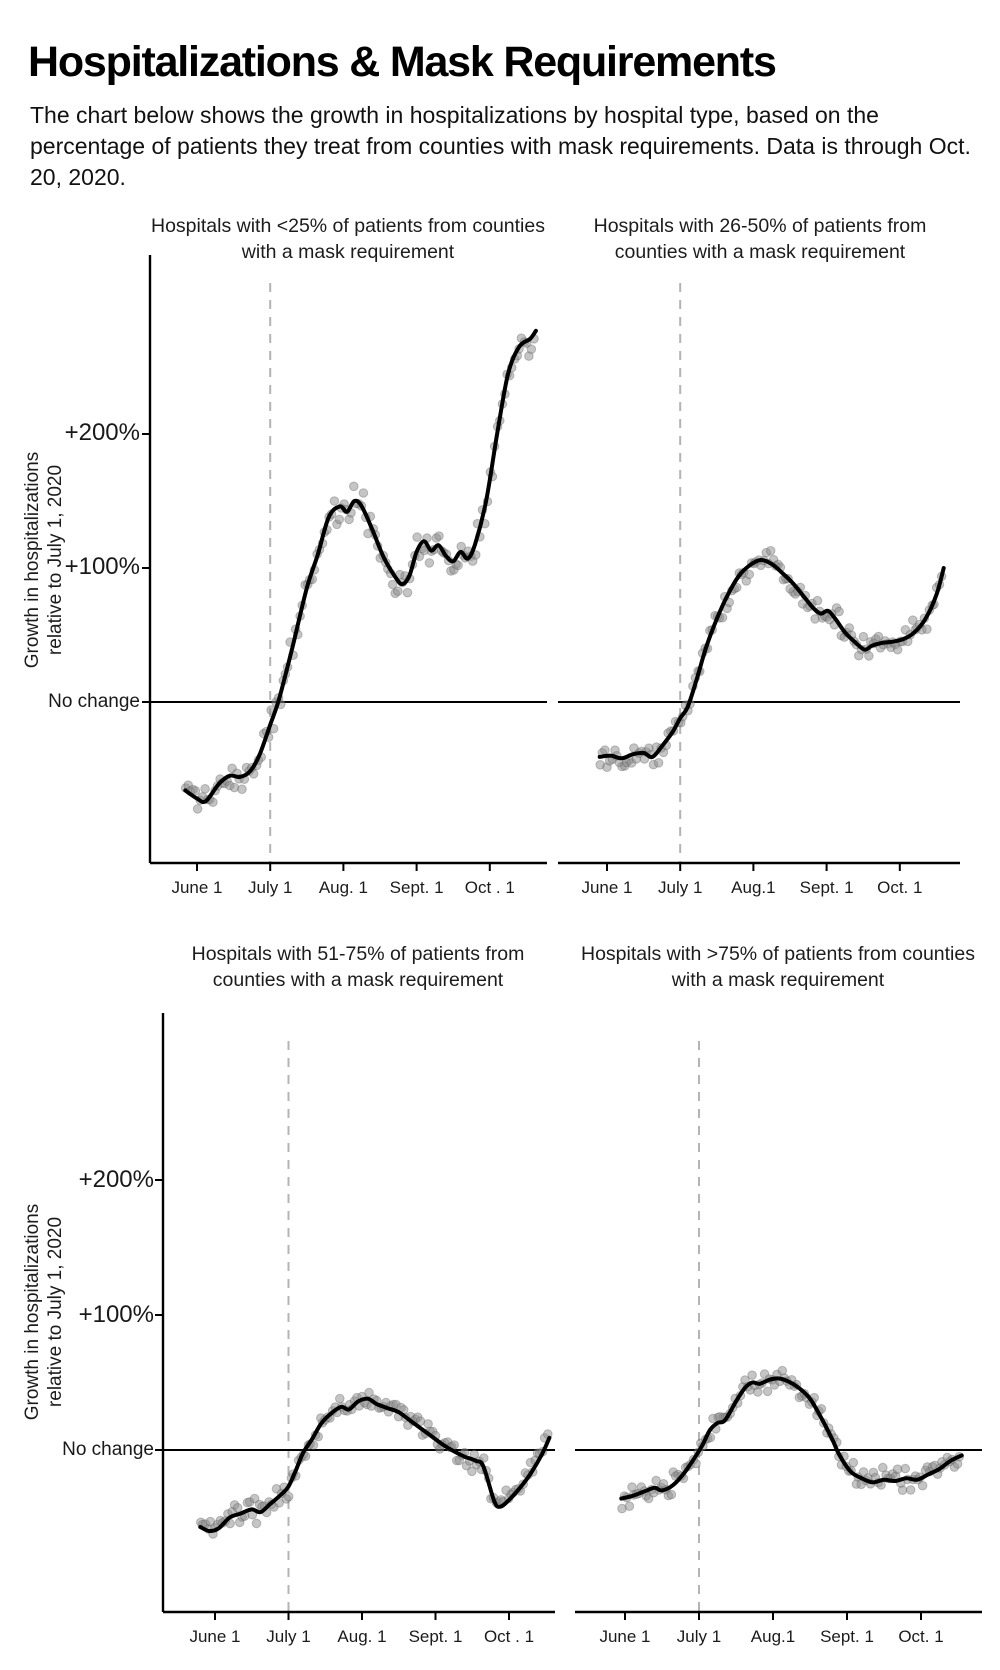  I want to click on y-tick-plus200-bottom: +200%, so click(116, 1179).